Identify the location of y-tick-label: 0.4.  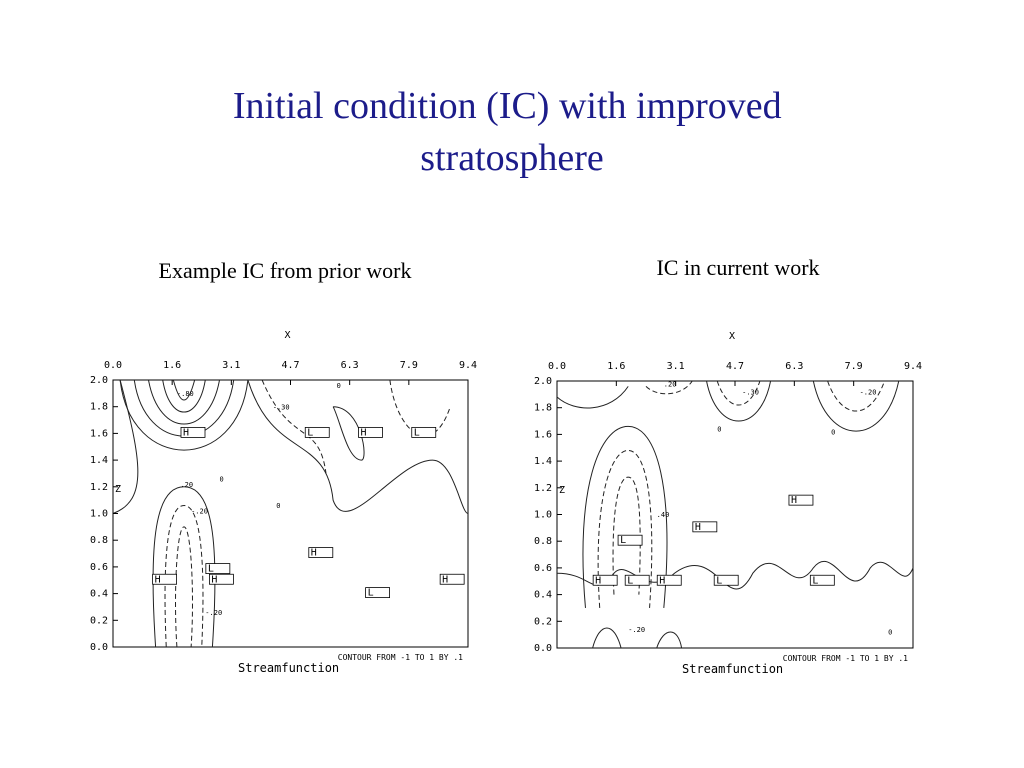
(99, 594).